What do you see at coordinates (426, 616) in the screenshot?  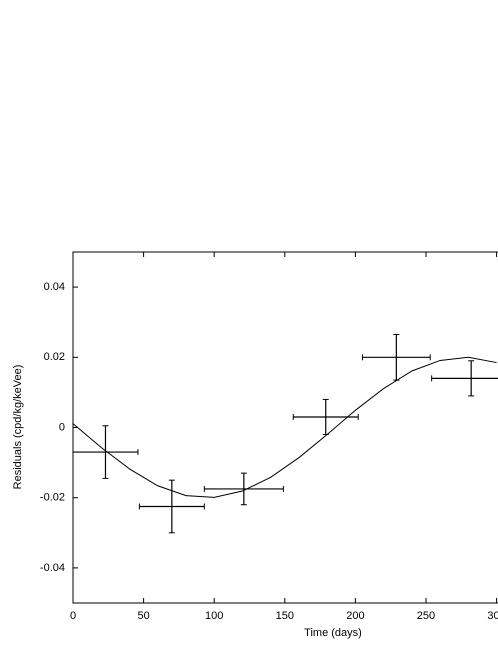 I see `x-tick-label: 250` at bounding box center [426, 616].